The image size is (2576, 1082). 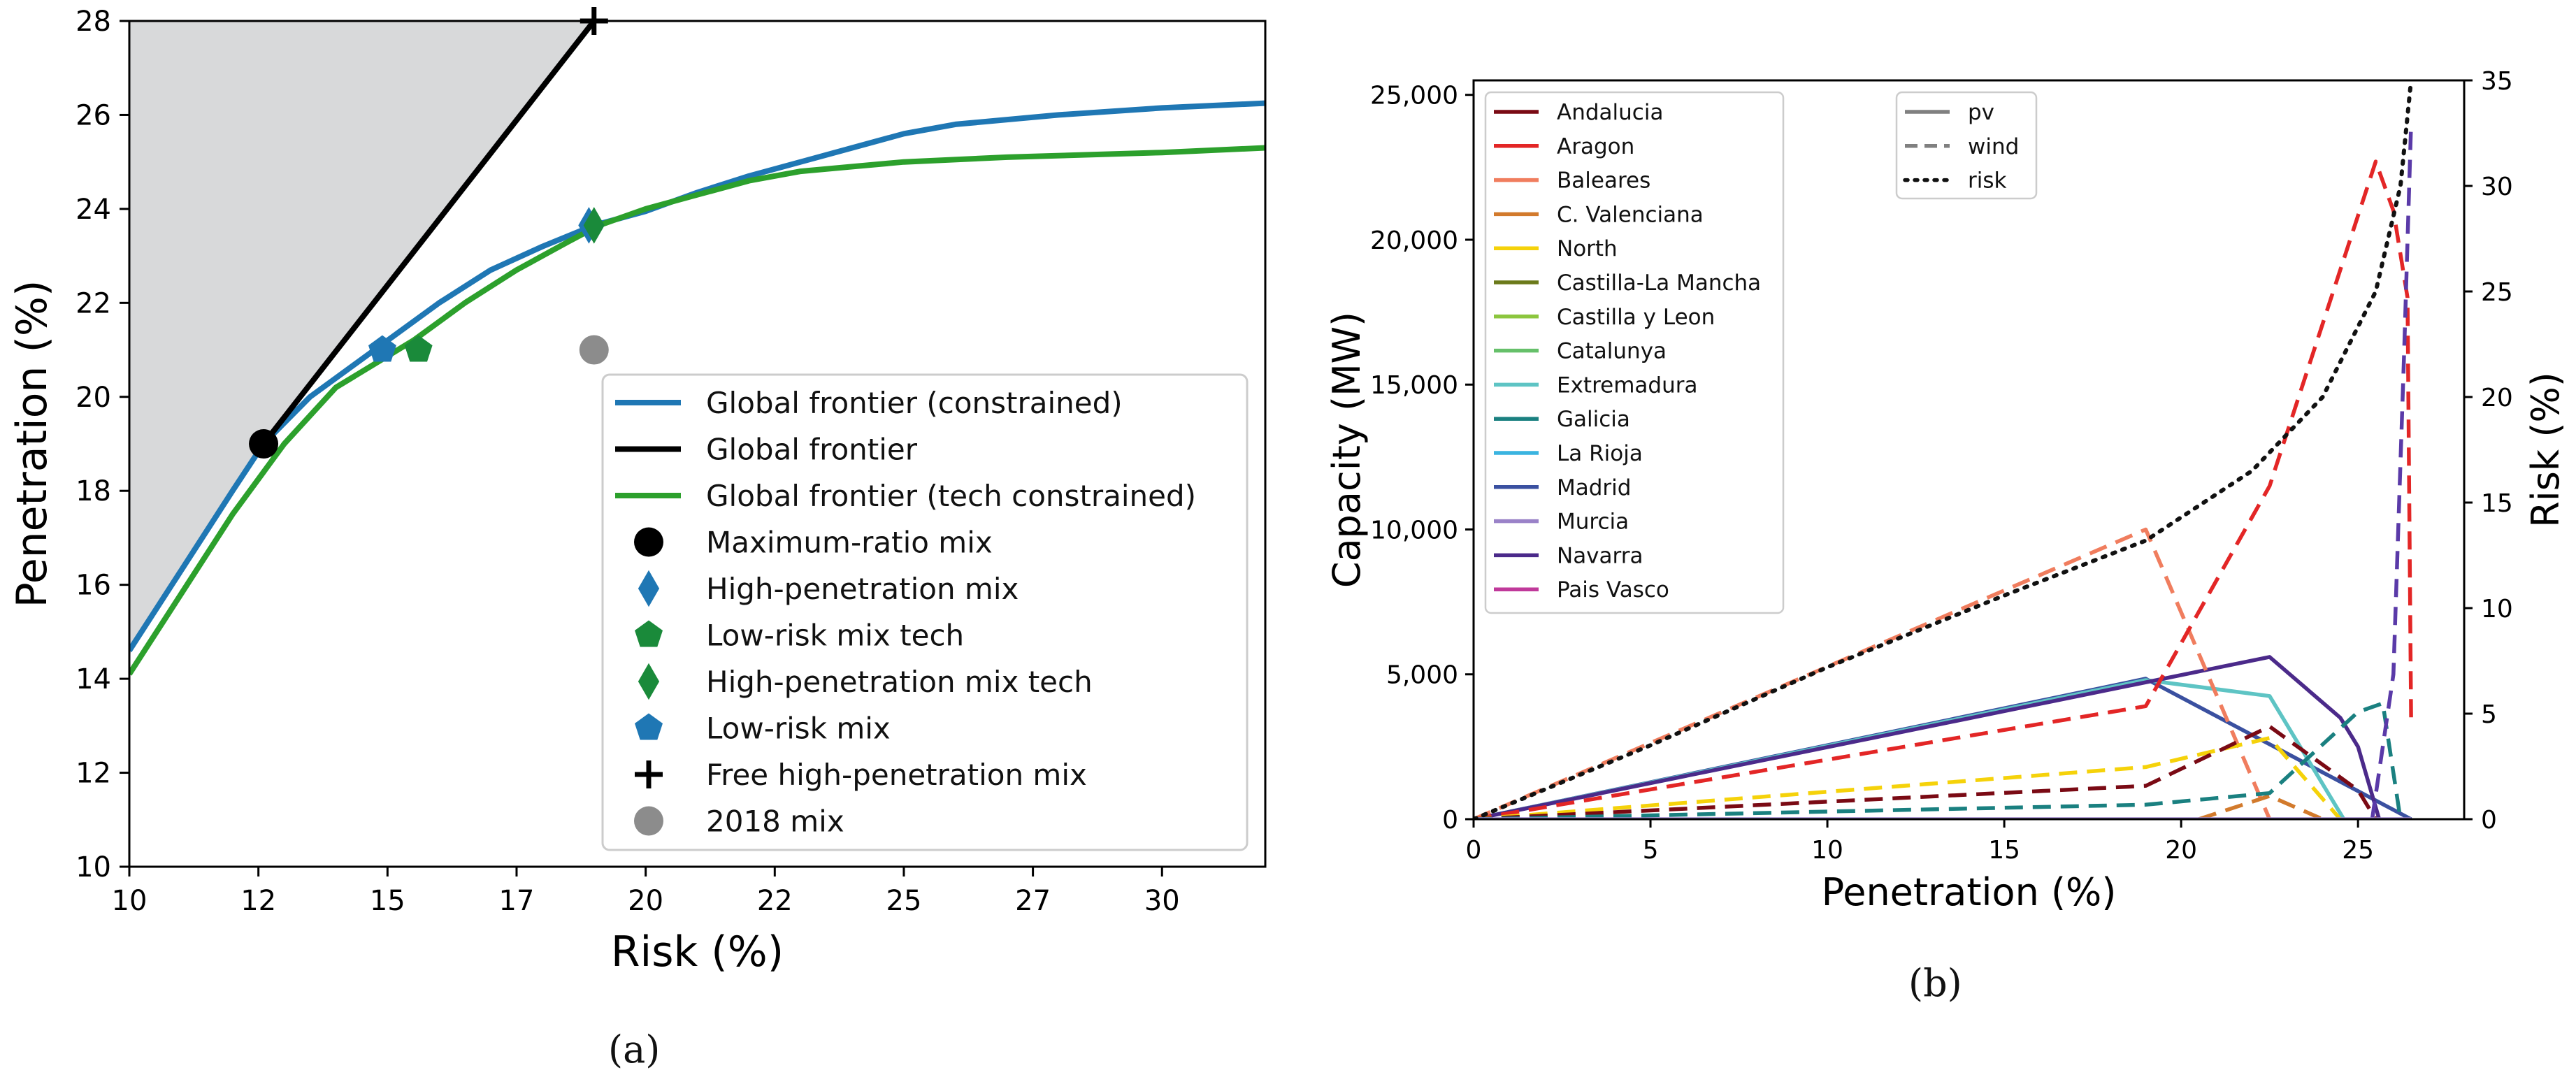 What do you see at coordinates (2004, 850) in the screenshot?
I see `x-tick-label-b: 15` at bounding box center [2004, 850].